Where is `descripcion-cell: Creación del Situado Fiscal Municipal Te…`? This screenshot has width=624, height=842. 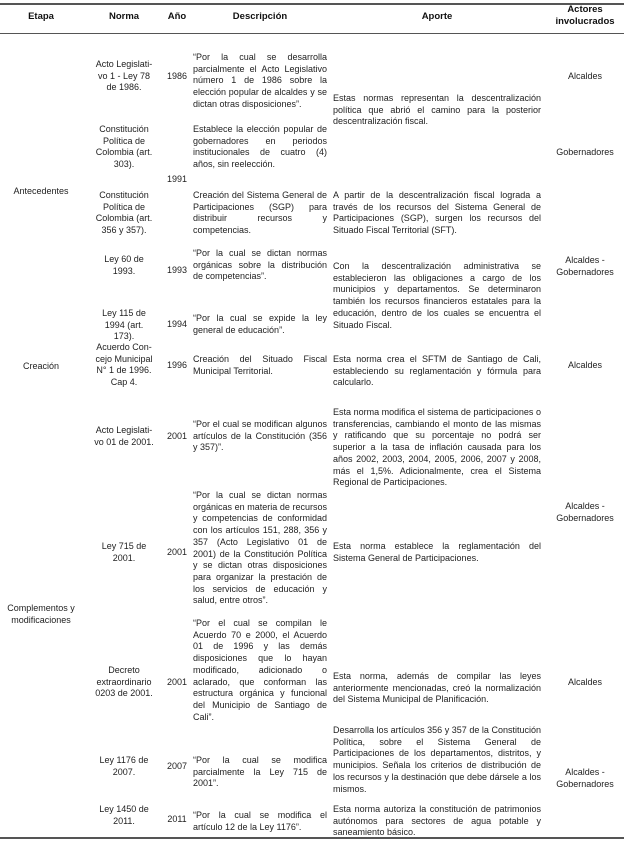
descripcion-cell: Creación del Situado Fiscal Municipal Te… is located at coordinates (260, 365).